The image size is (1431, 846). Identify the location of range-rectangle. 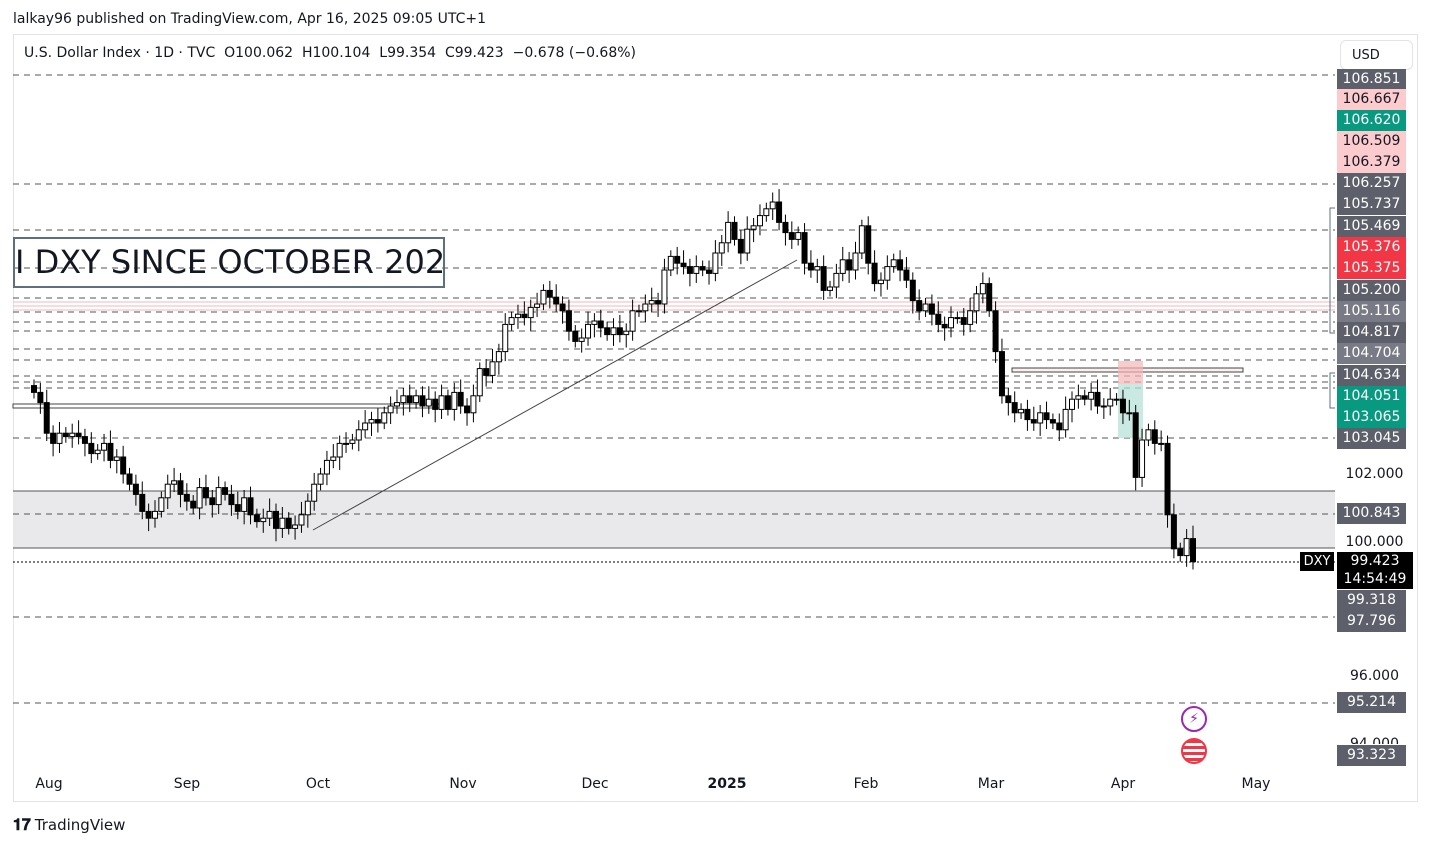
(226, 406).